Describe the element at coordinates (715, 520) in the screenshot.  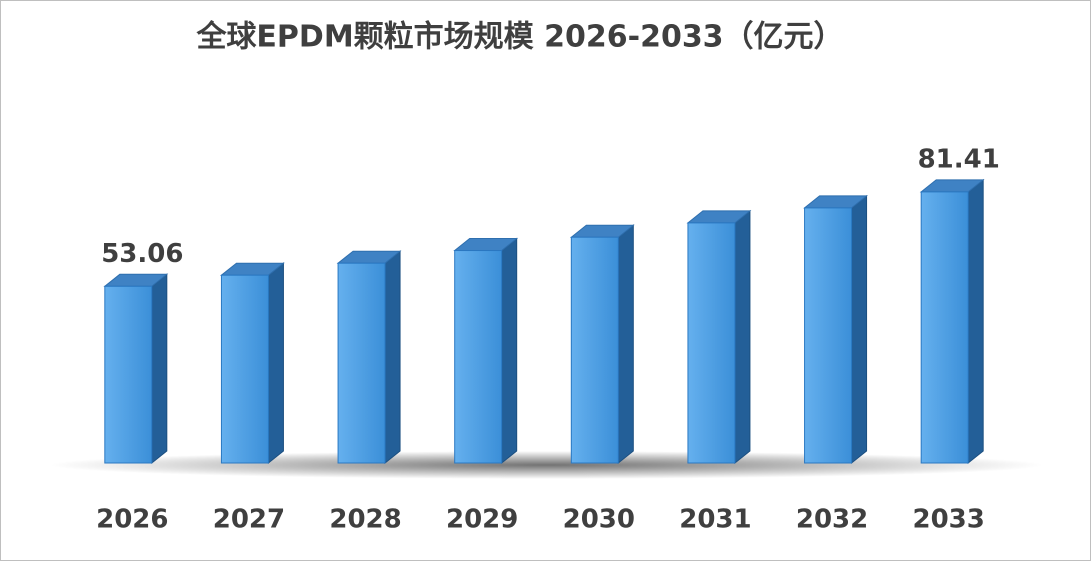
I see `x-tick-label: 2031` at that location.